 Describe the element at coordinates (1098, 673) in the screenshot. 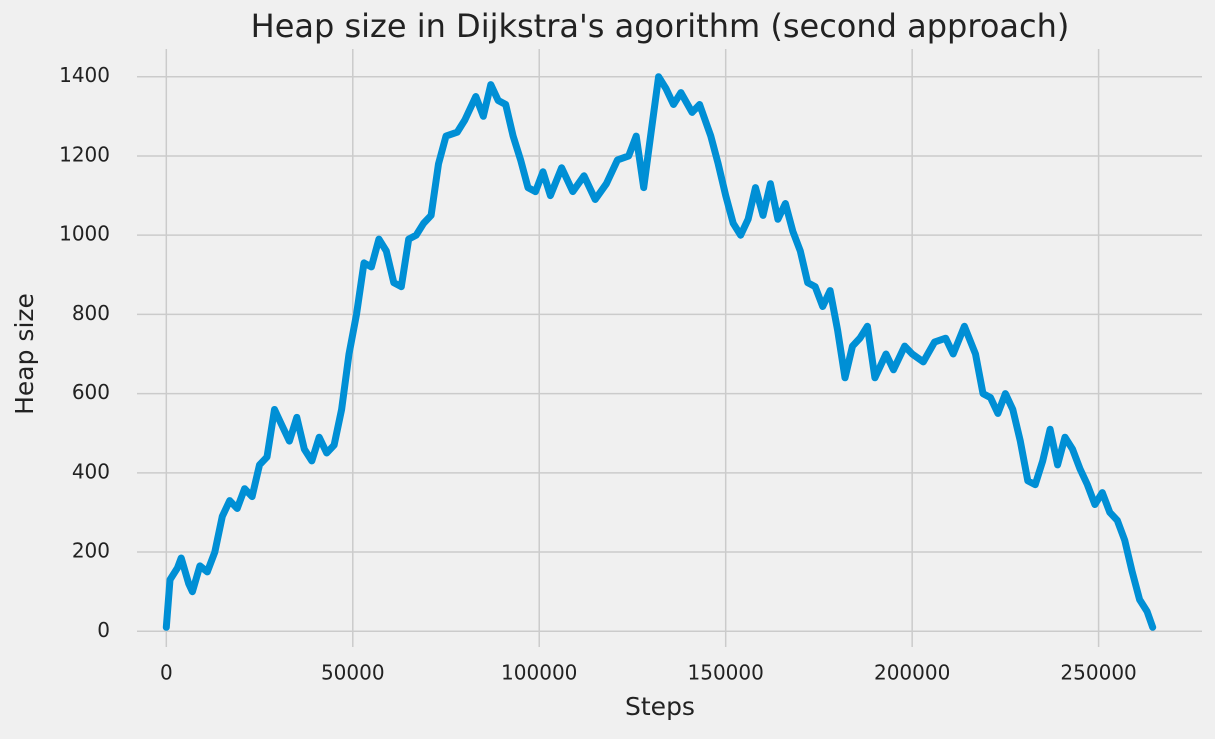

I see `x-tick-label: 250000` at that location.